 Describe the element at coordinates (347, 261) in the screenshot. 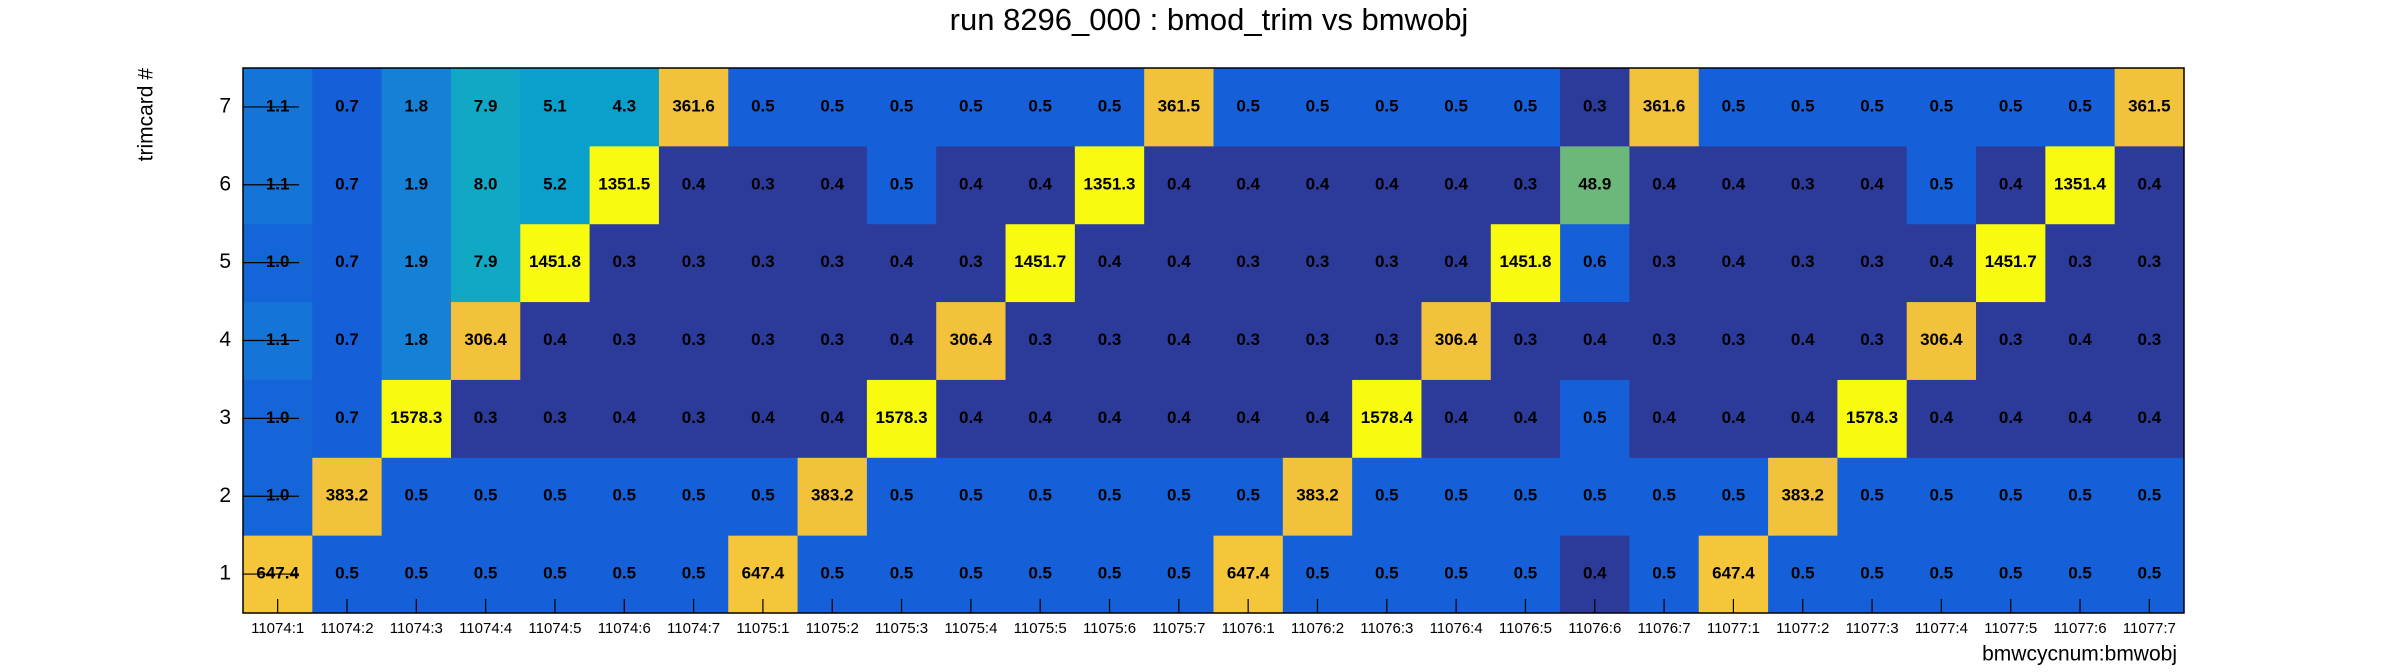

I see `cell-label: 0.7` at that location.